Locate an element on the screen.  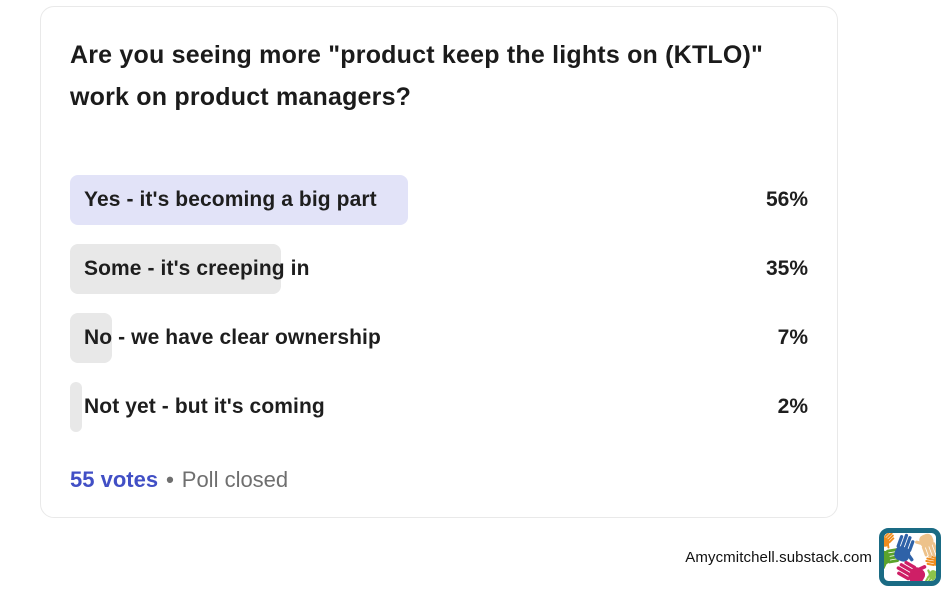
poll-status: Poll closed is located at coordinates (235, 479).